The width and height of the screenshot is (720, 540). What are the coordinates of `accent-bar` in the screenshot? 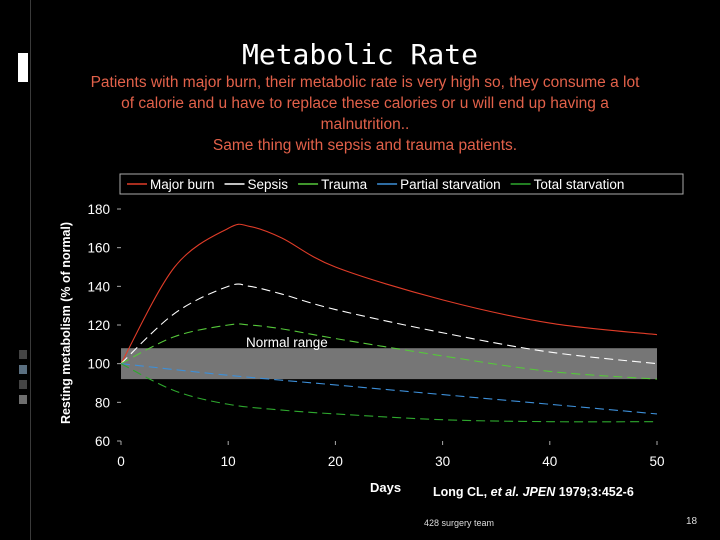 It's located at (23, 67).